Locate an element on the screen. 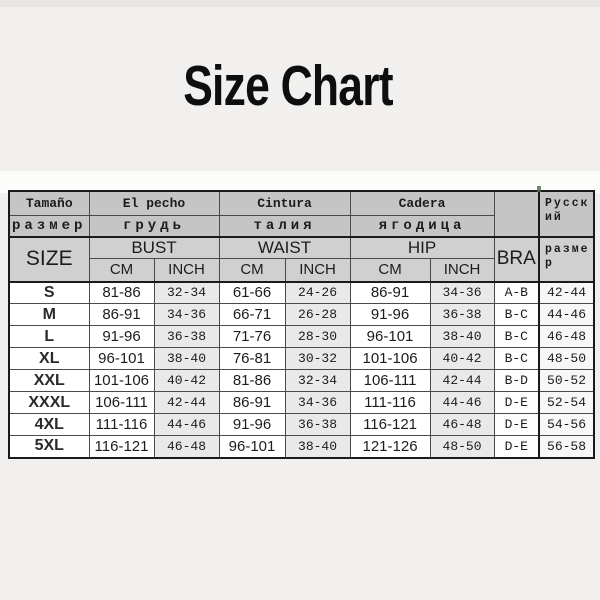  cell-bust-cm: 111-116 is located at coordinates (121, 424).